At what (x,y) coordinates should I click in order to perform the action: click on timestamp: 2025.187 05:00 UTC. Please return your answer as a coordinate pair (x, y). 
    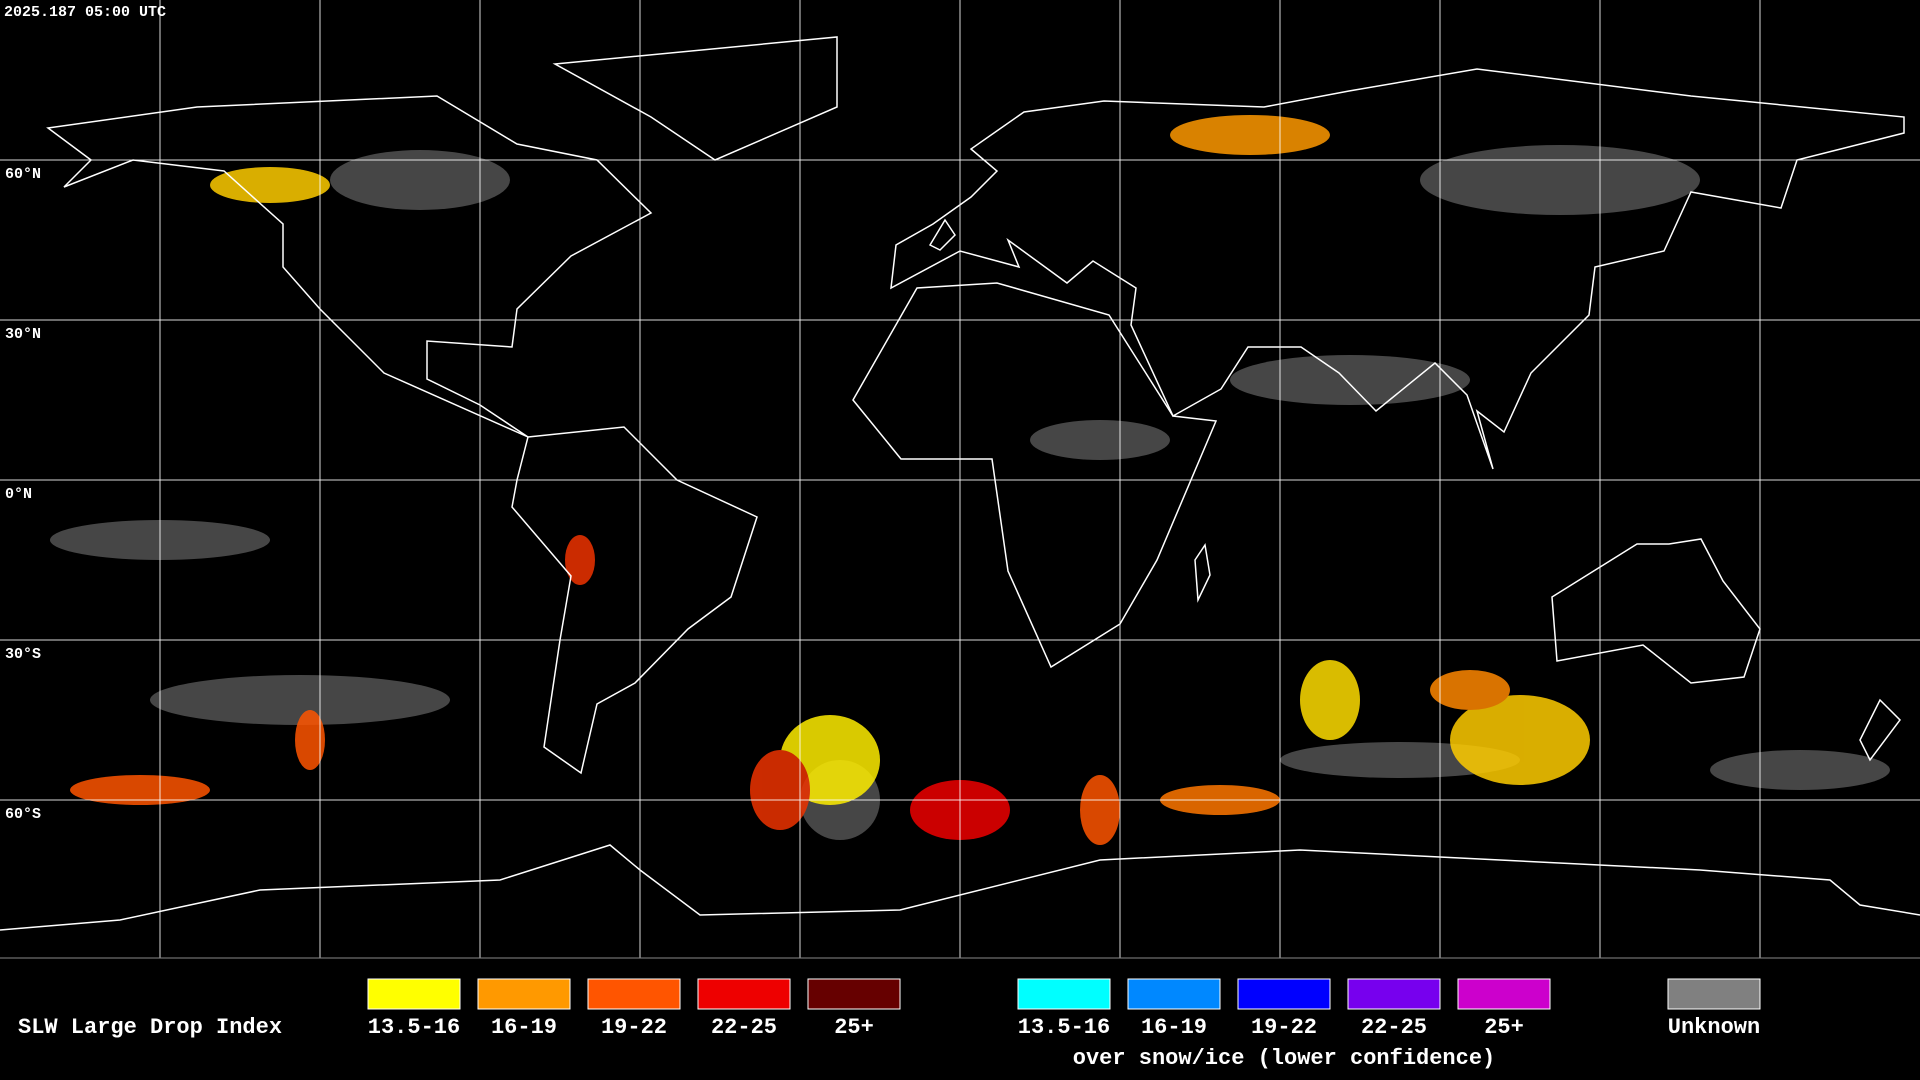
    Looking at the image, I should click on (85, 12).